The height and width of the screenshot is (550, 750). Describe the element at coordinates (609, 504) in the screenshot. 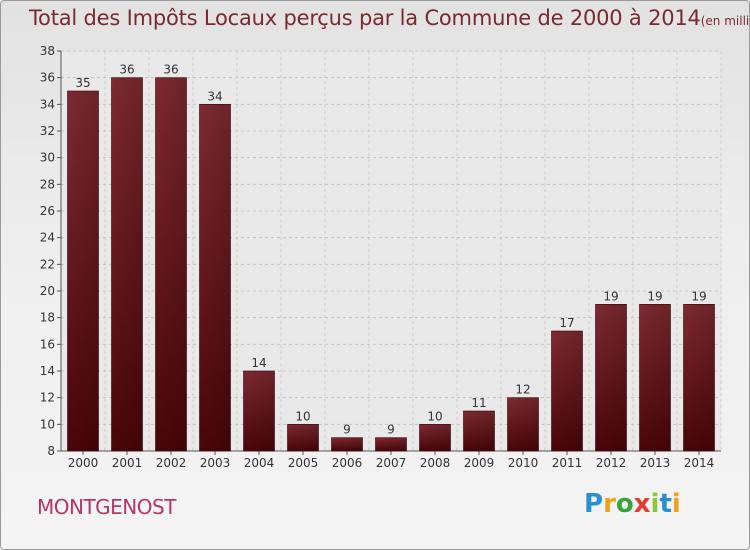

I see `logo-letter: r` at that location.